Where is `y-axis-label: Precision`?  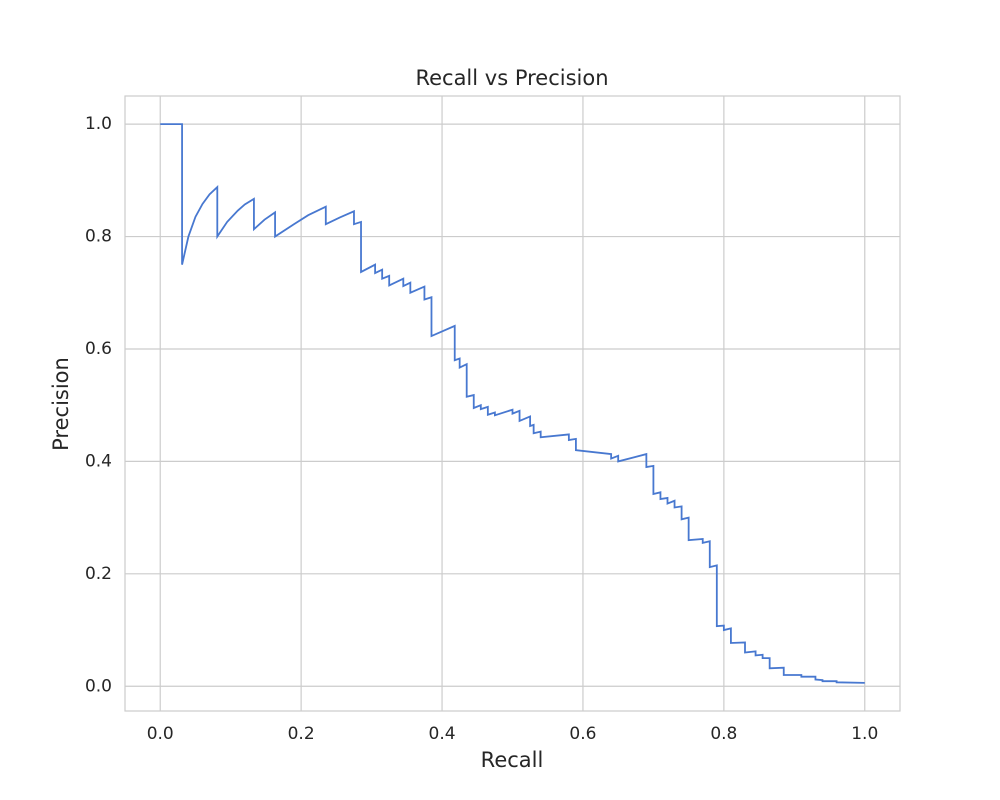 y-axis-label: Precision is located at coordinates (61, 404).